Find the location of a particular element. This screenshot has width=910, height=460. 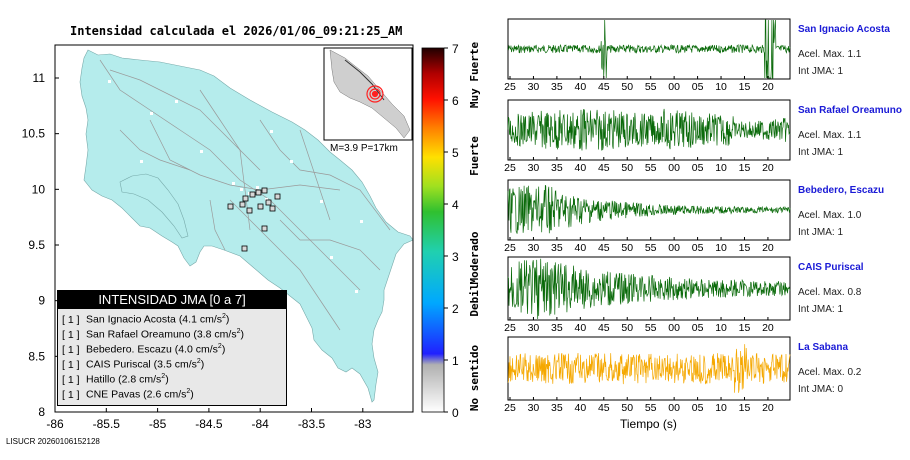

map-x-tick: -84.5 is located at coordinates (209, 424).